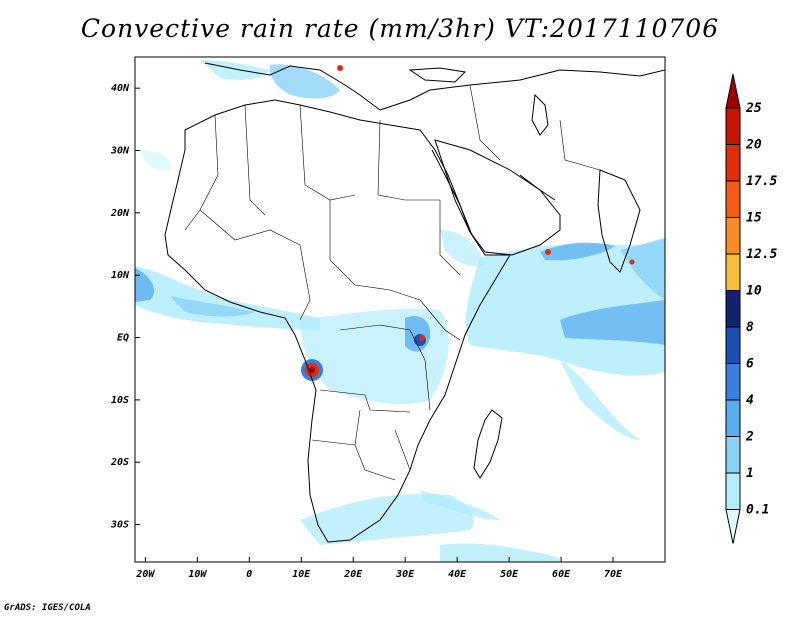  Describe the element at coordinates (757, 510) in the screenshot. I see `colorbar-level-label: 0.1` at that location.